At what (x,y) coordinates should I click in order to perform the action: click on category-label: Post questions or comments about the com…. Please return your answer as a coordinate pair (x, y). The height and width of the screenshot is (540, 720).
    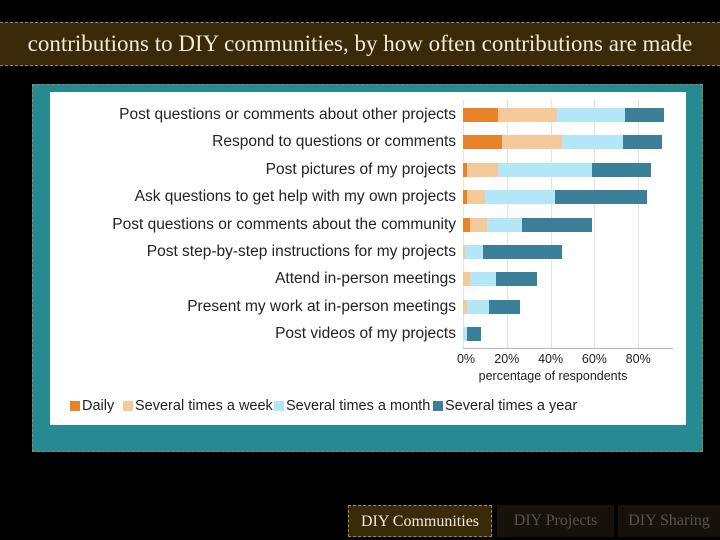
    Looking at the image, I should click on (284, 224).